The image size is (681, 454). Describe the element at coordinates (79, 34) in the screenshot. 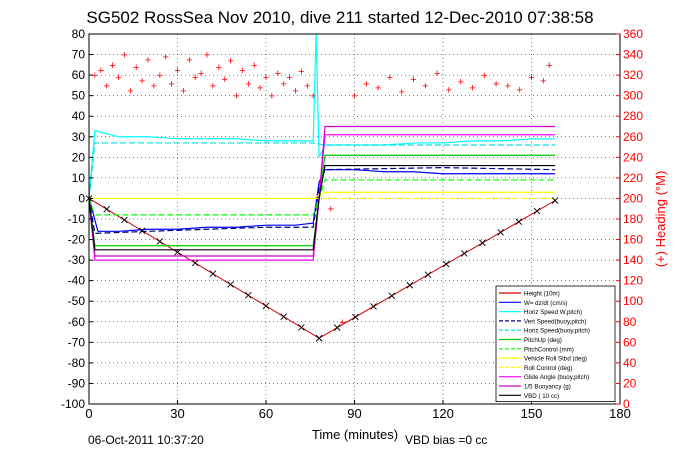

I see `y-tick-label: 80` at that location.